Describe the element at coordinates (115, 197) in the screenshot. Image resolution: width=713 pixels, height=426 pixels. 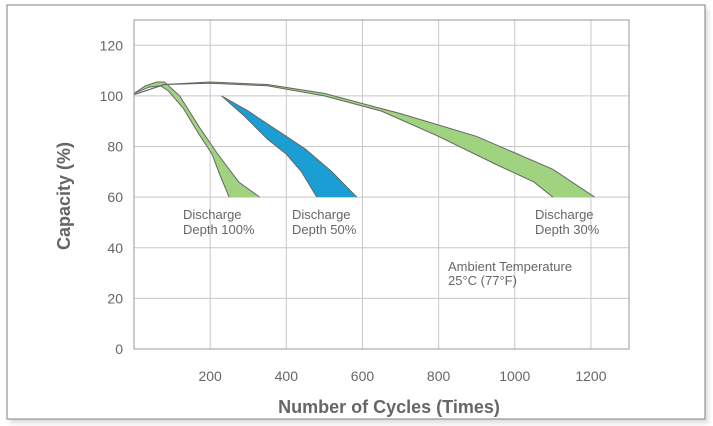
I see `y-tick-label-60: 60` at that location.